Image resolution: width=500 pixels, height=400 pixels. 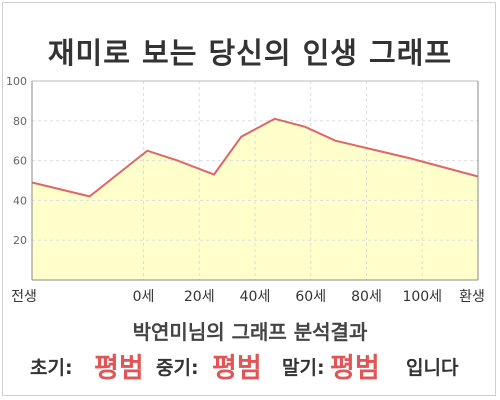 What do you see at coordinates (20, 200) in the screenshot?
I see `y-tick-label: 40` at bounding box center [20, 200].